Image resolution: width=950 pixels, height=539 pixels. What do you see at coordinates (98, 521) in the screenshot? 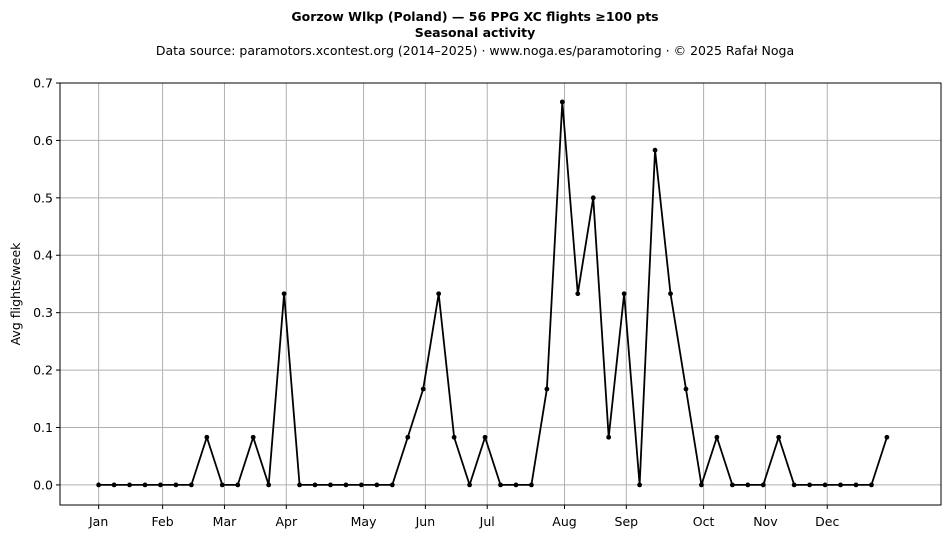
I see `x-tick-label: Jan` at bounding box center [98, 521].